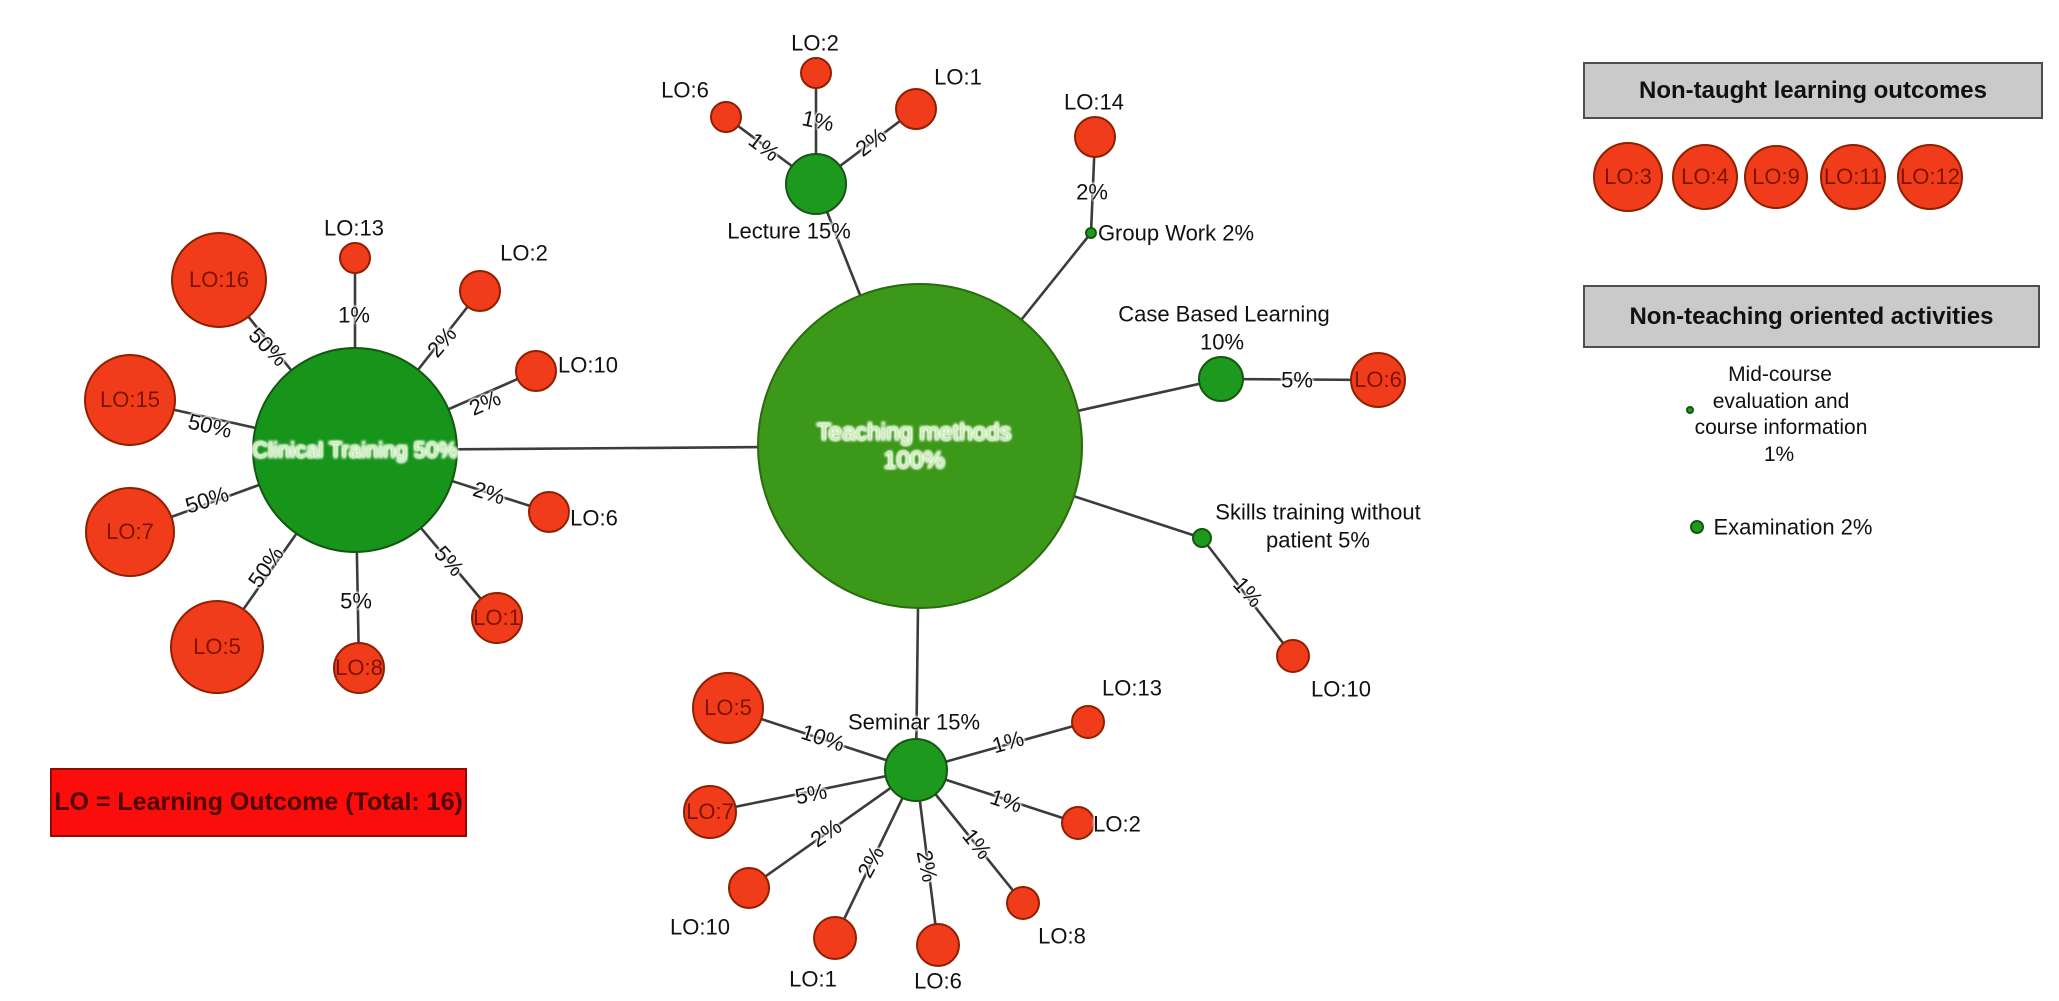  I want to click on teaching-title-line1: Teaching methods, so click(914, 433).